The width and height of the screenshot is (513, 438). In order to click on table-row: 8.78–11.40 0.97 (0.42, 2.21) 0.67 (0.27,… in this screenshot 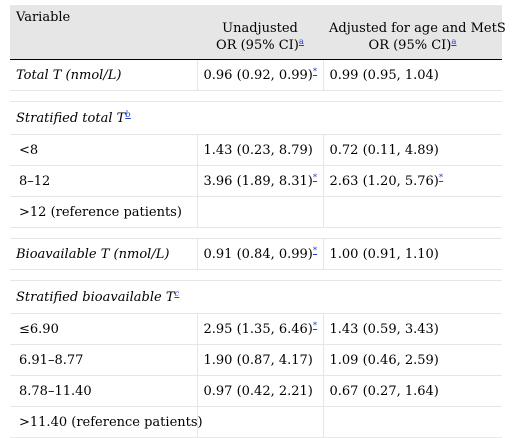, I will do `click(256, 391)`.